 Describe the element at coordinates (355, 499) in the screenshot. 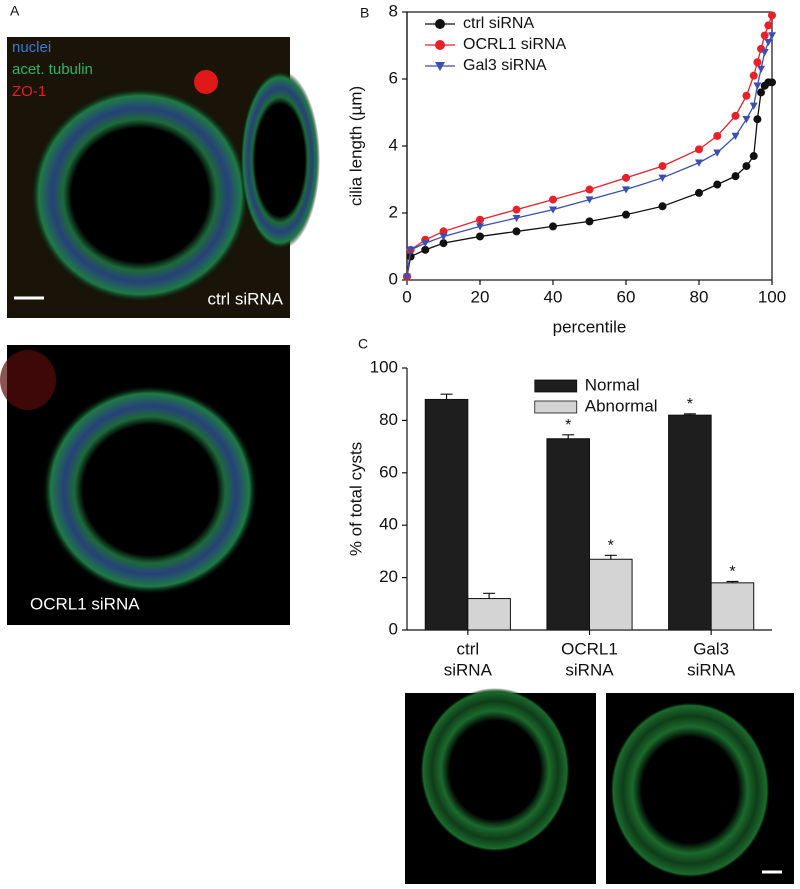

I see `y-axis-label: % of total cysts` at that location.